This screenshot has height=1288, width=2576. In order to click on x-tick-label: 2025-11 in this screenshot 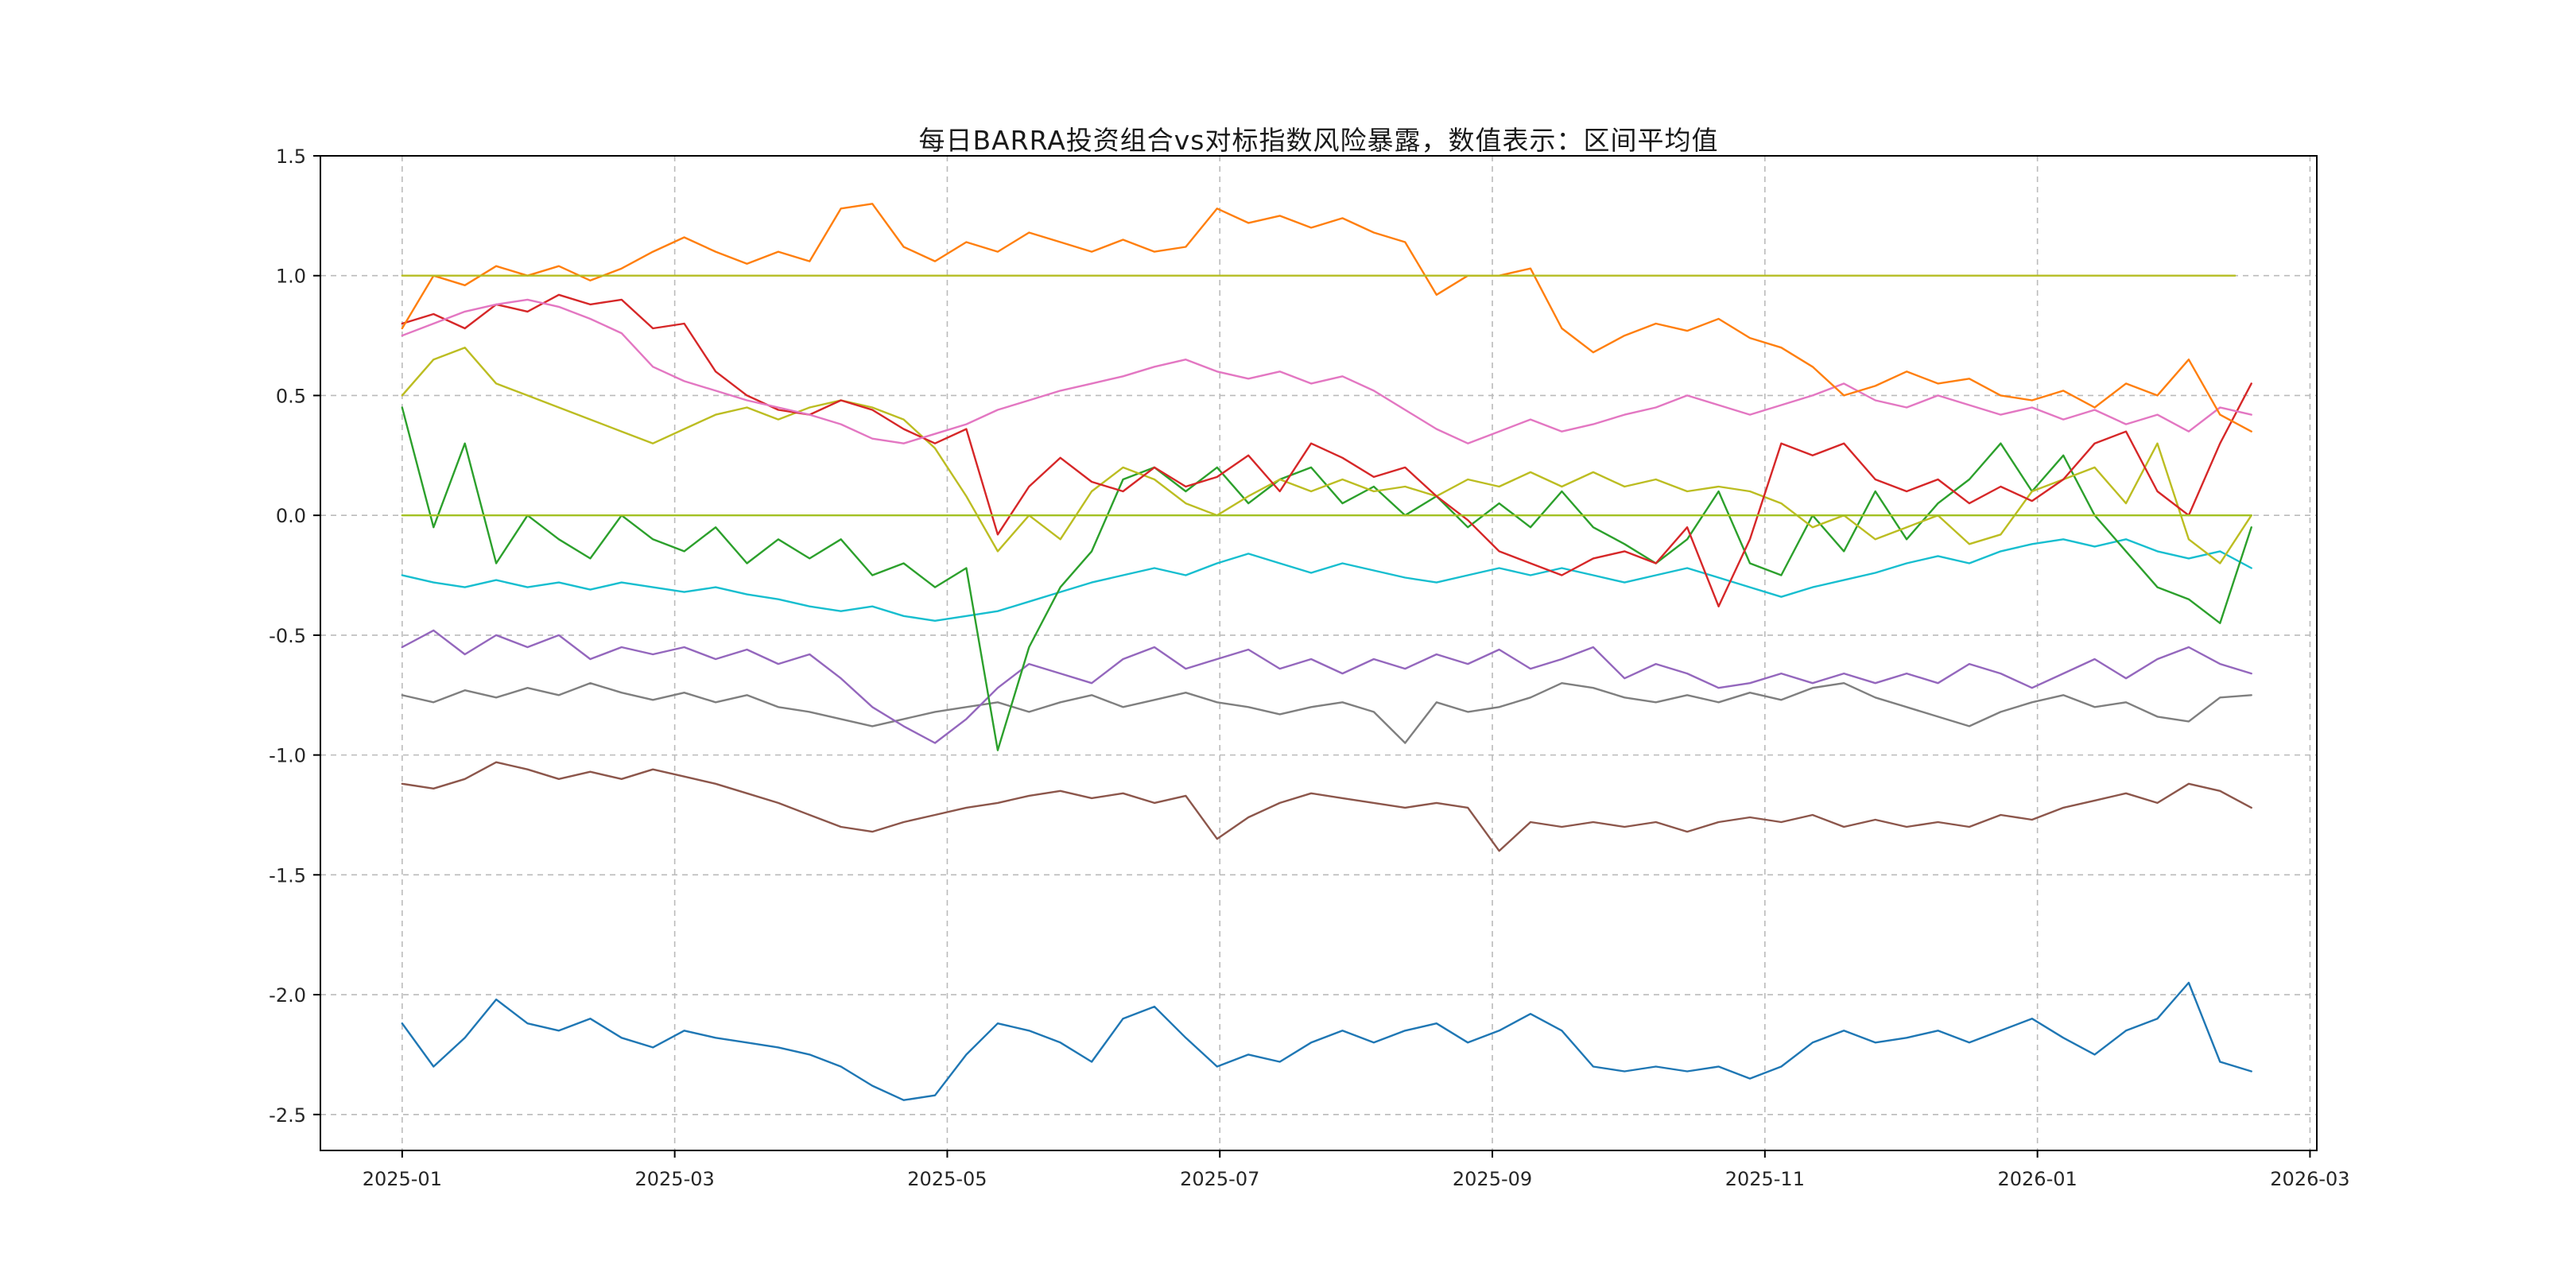, I will do `click(1765, 1179)`.